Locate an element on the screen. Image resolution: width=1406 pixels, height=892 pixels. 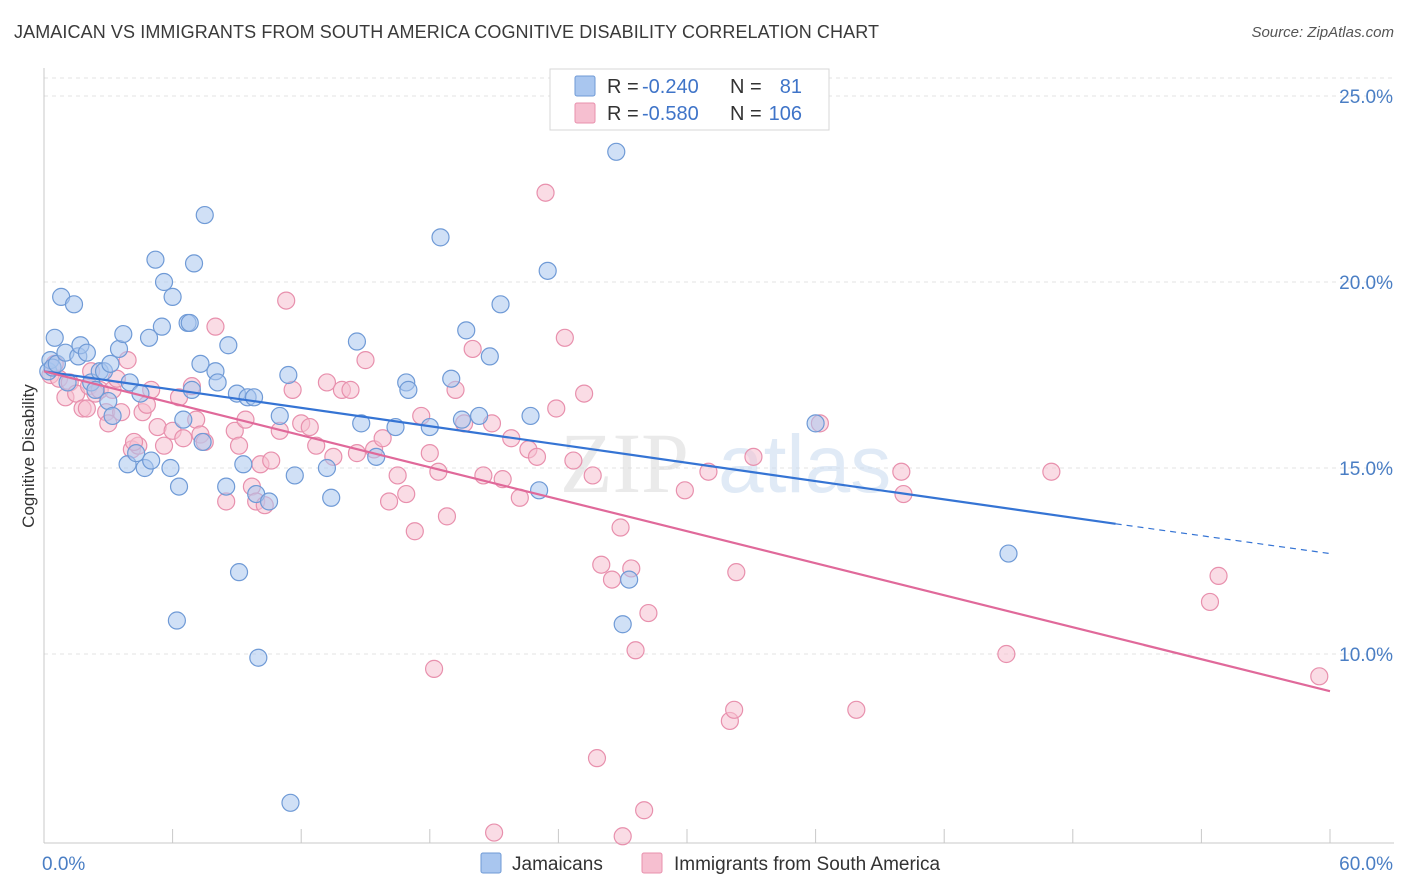
watermark: ZIP atlas is located at coordinates (725, 463).